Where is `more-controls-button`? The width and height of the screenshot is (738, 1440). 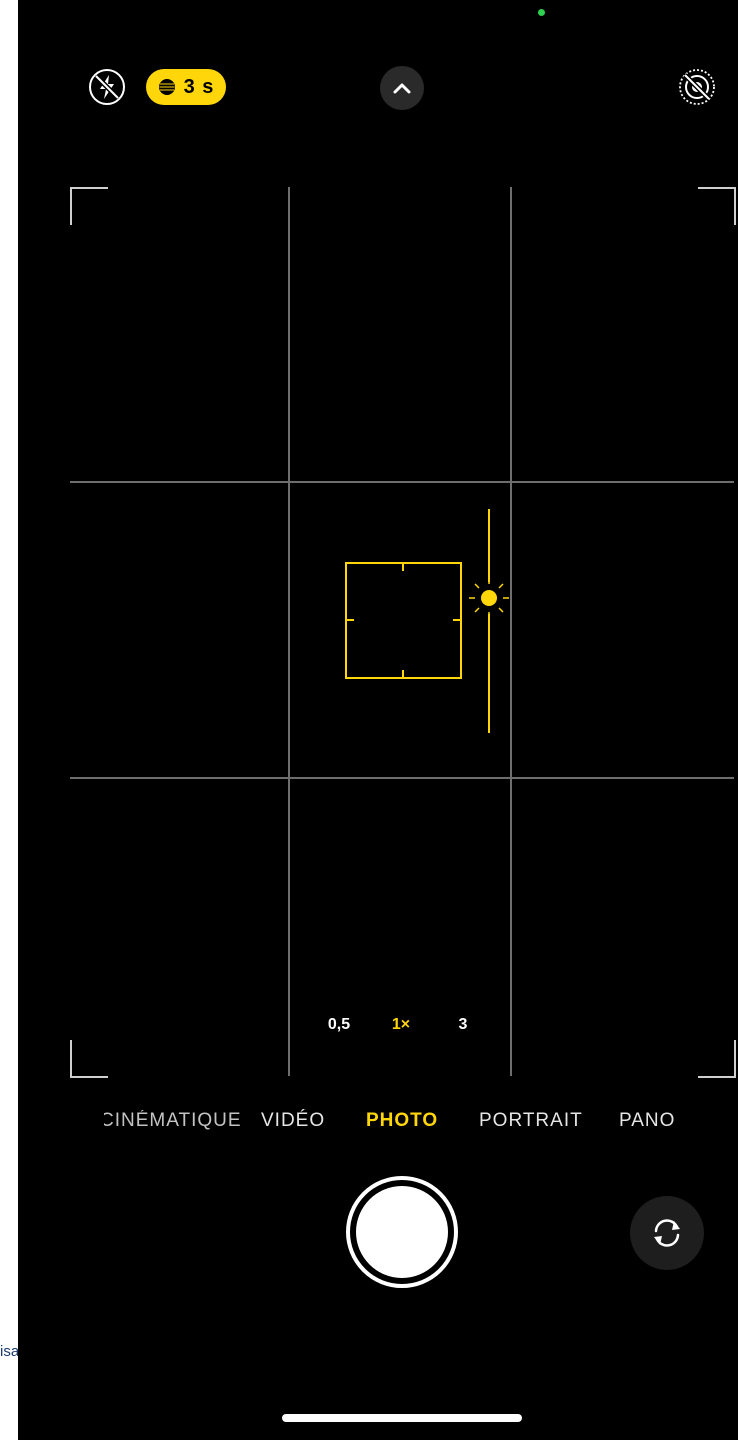 more-controls-button is located at coordinates (402, 88).